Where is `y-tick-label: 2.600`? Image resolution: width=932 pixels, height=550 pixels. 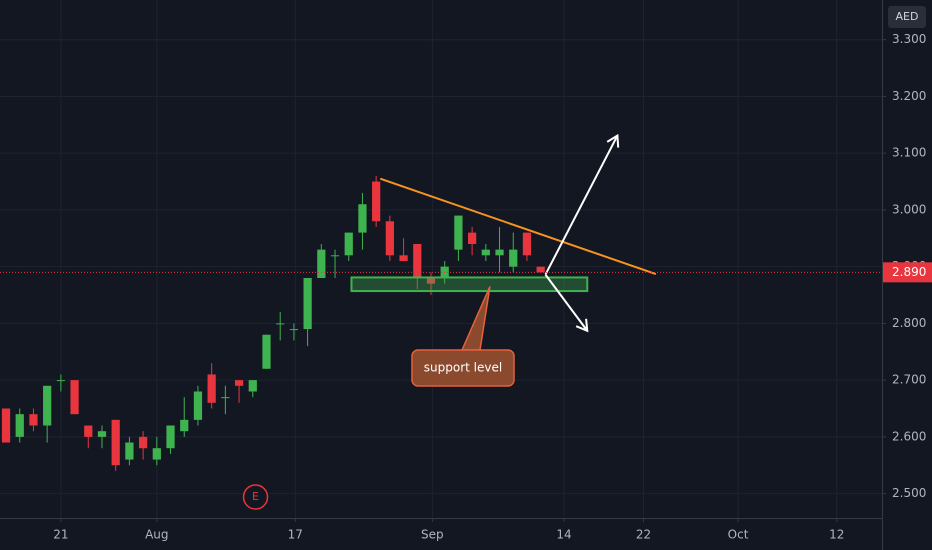
y-tick-label: 2.600 is located at coordinates (909, 436).